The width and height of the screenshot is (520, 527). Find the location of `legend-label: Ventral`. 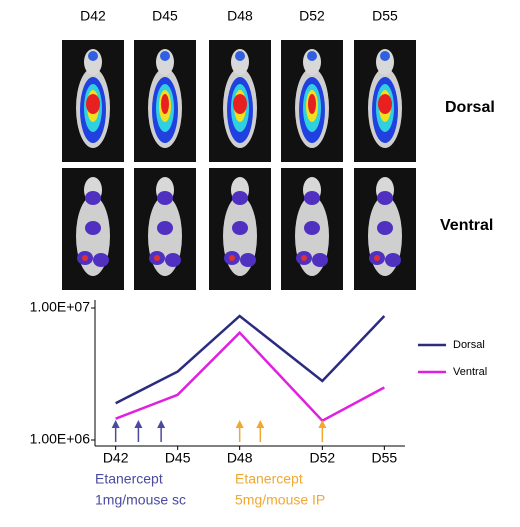

legend-label: Ventral is located at coordinates (470, 372).